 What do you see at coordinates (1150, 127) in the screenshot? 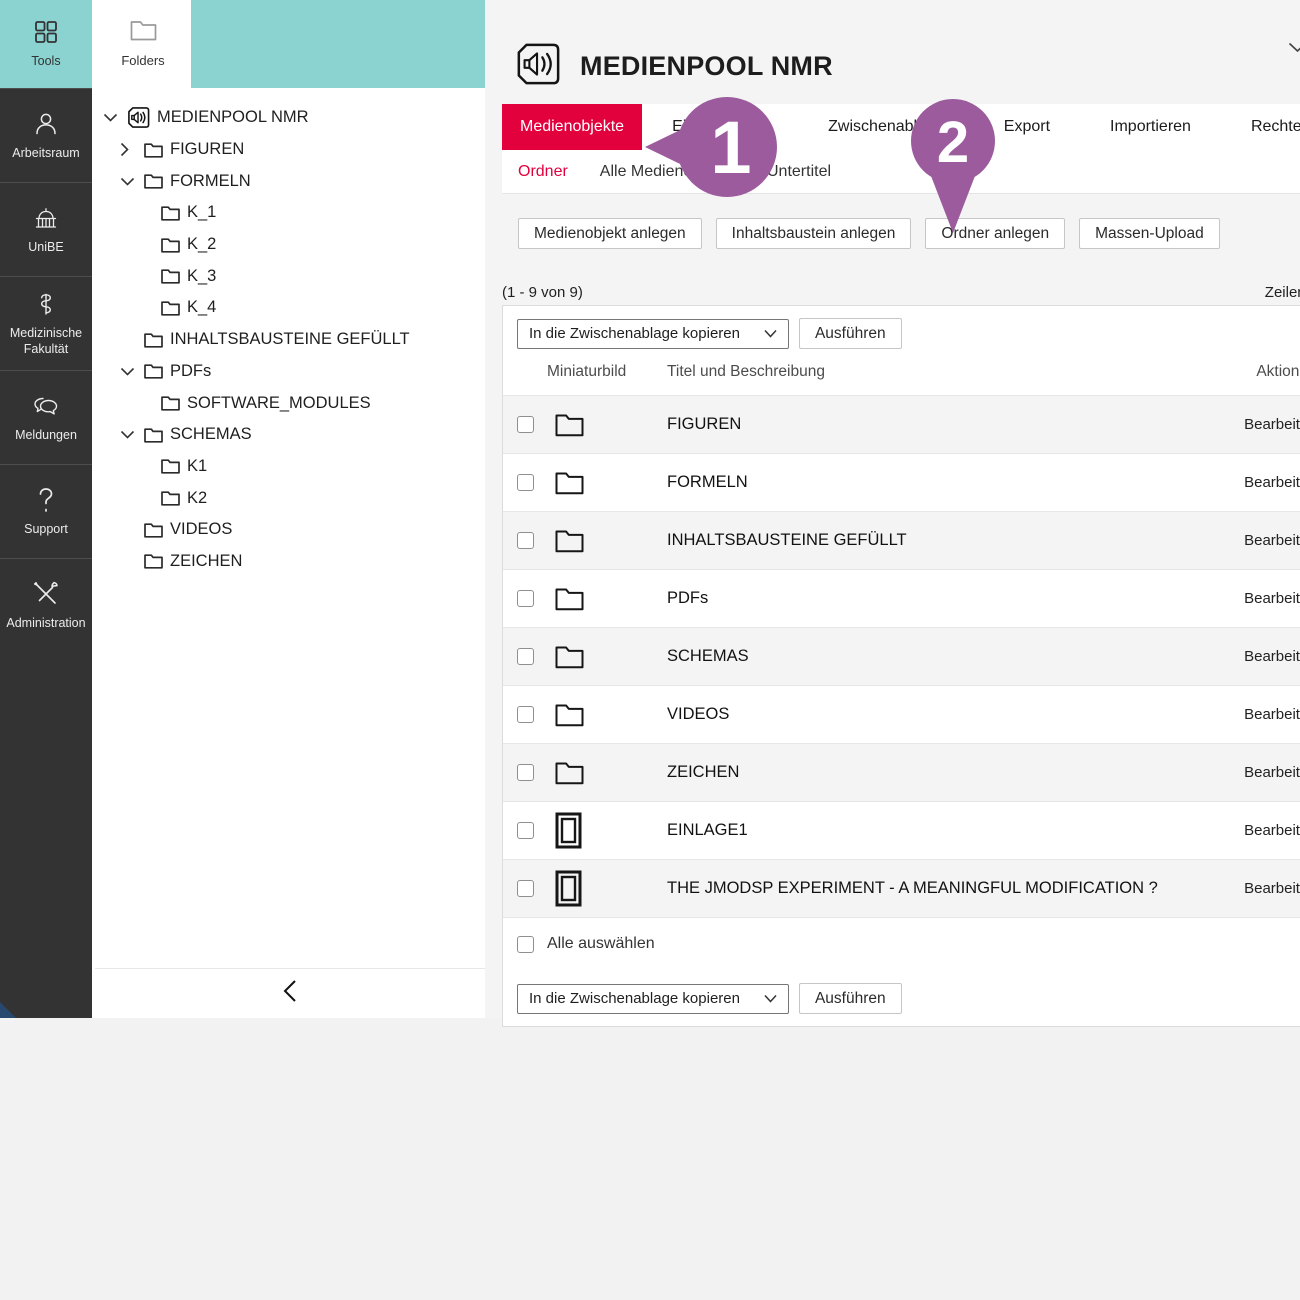
I see `tab-importieren: Importieren` at bounding box center [1150, 127].